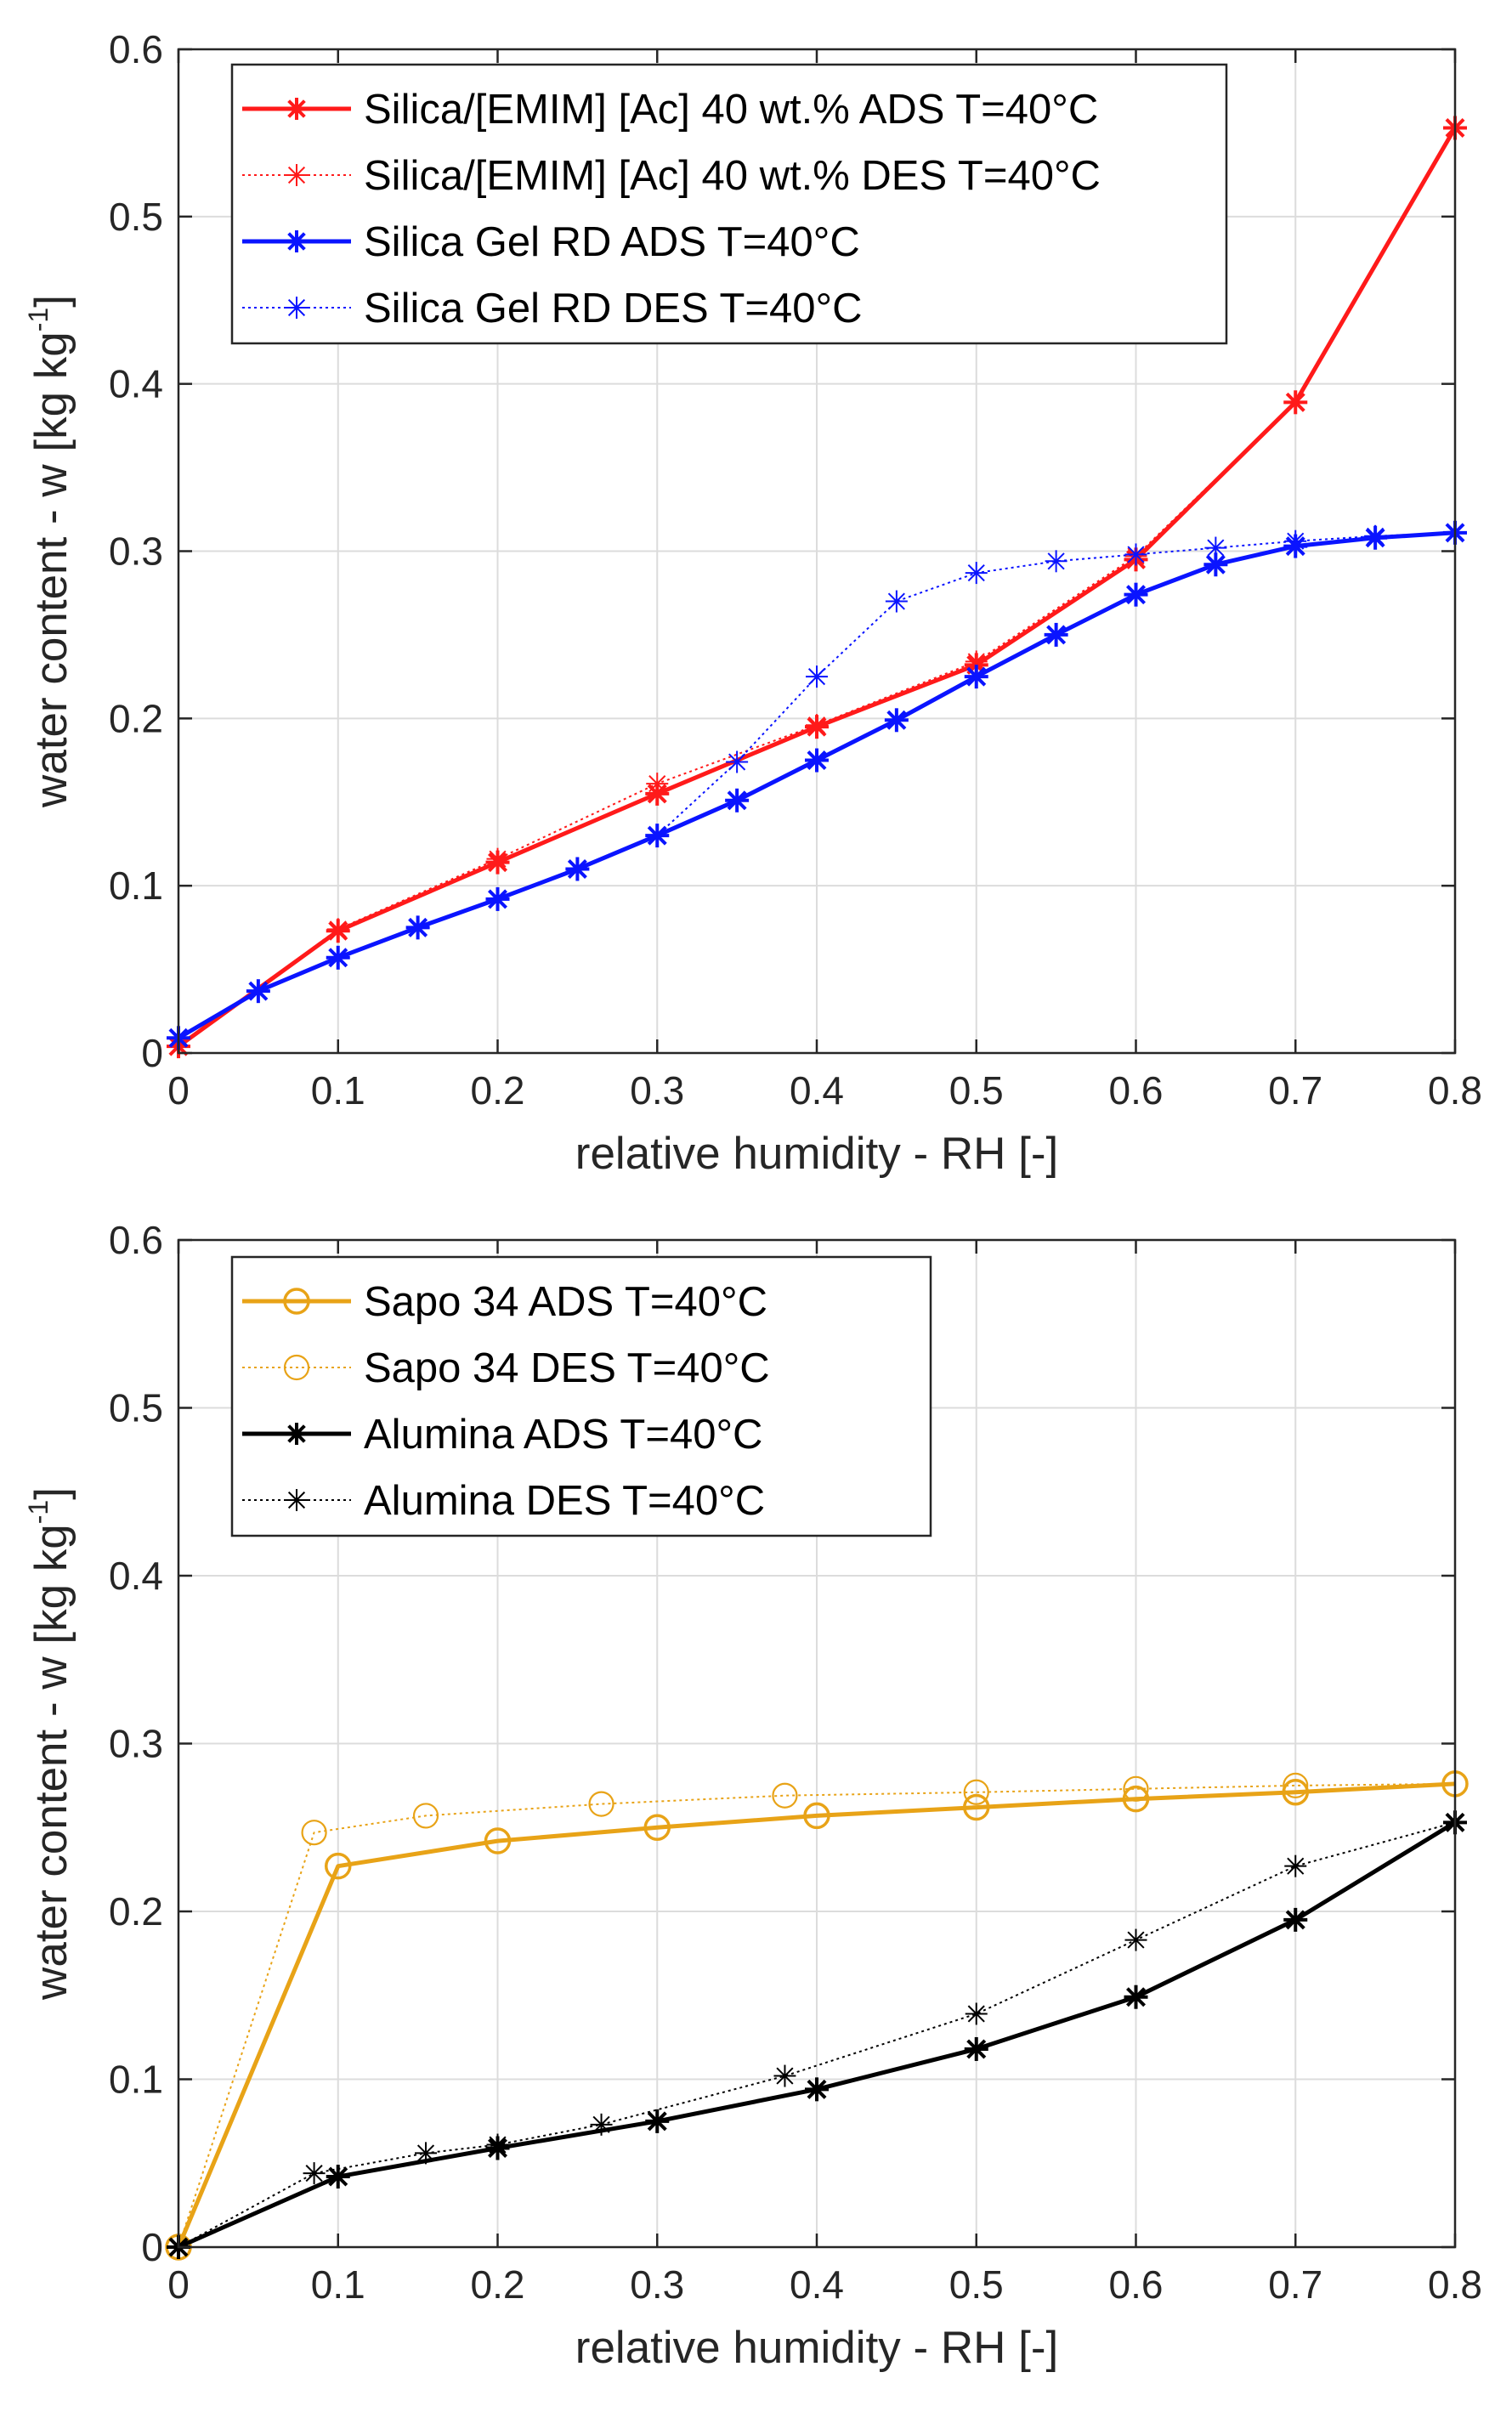  Describe the element at coordinates (731, 110) in the screenshot. I see `legend-label: Silica/[EMIM] [Ac] 40 wt.% ADS T=40°C` at that location.